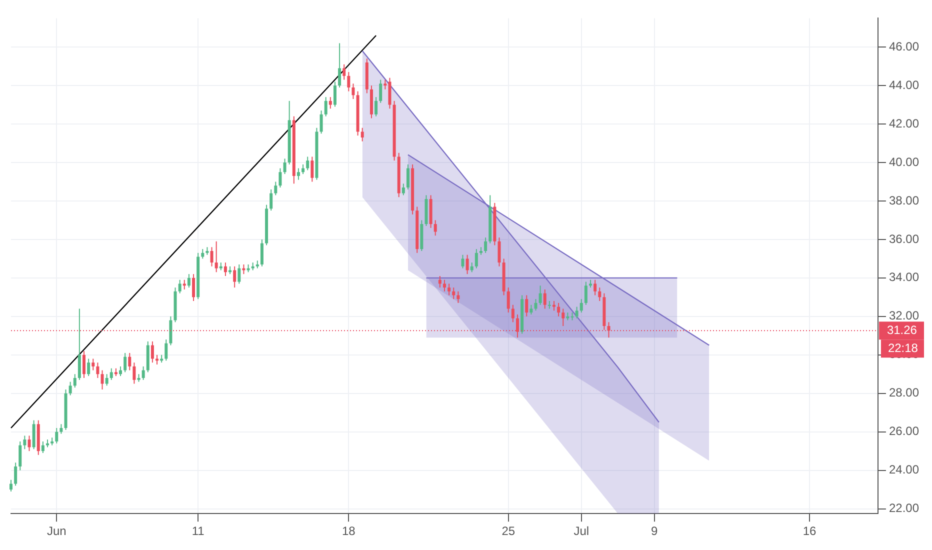 The width and height of the screenshot is (932, 550). Describe the element at coordinates (903, 347) in the screenshot. I see `text: 22:18` at that location.